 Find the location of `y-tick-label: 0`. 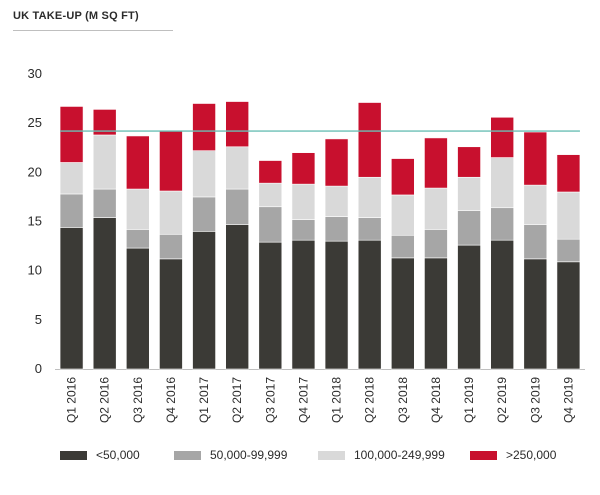

y-tick-label: 0 is located at coordinates (38, 368).